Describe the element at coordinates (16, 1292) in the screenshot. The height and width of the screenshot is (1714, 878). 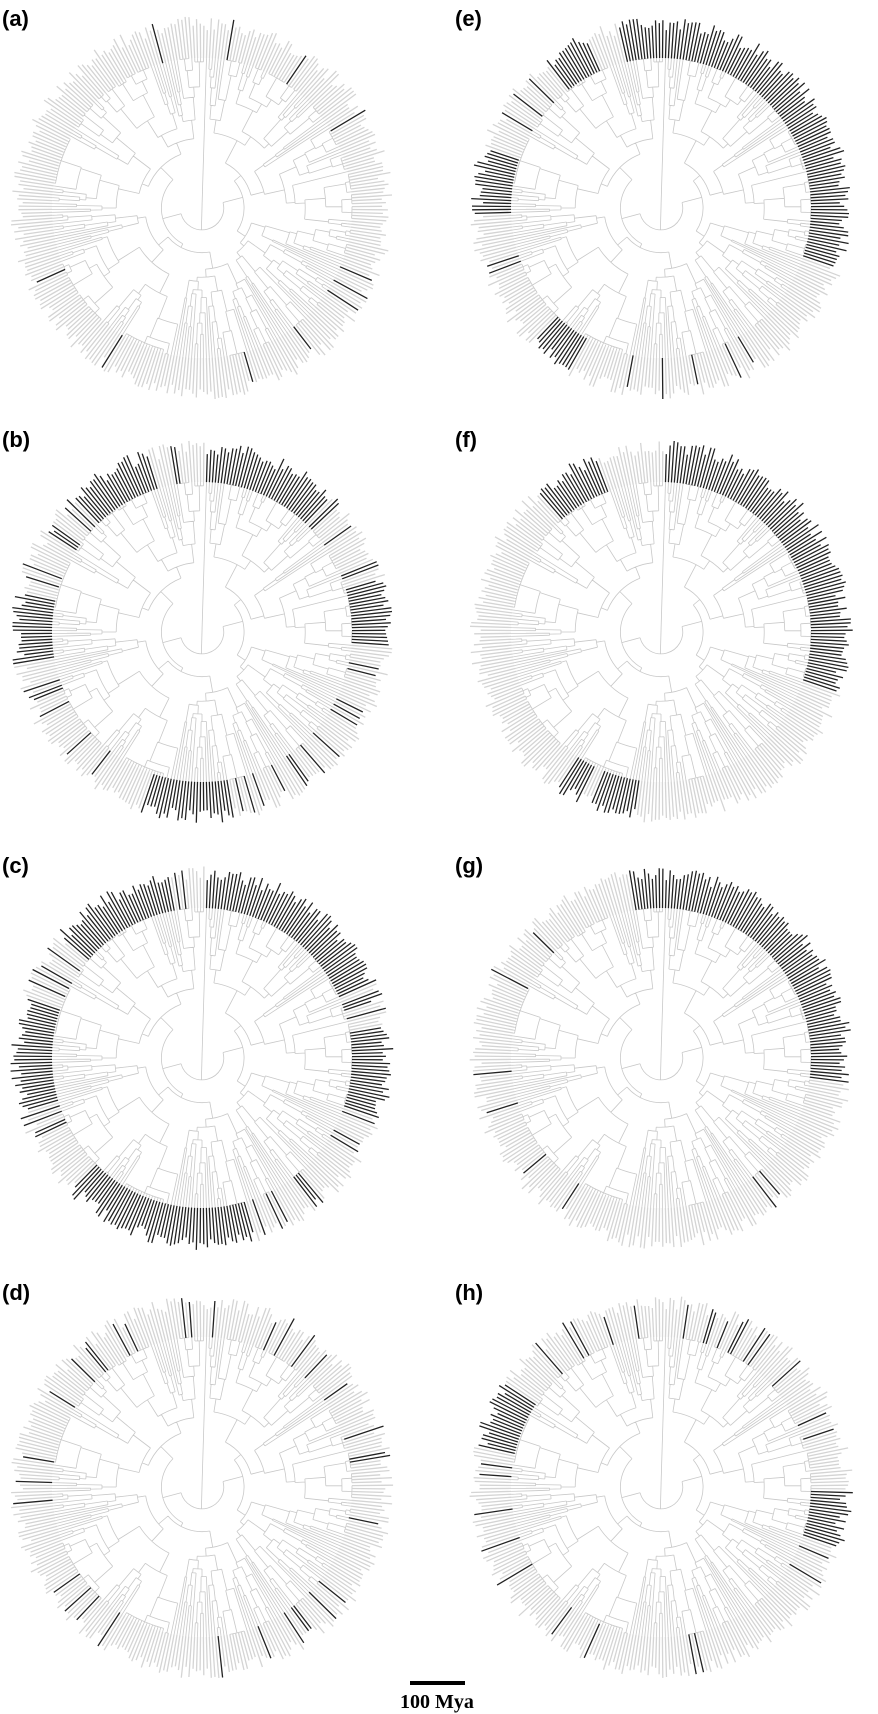
I see `panel-label: (d)` at that location.